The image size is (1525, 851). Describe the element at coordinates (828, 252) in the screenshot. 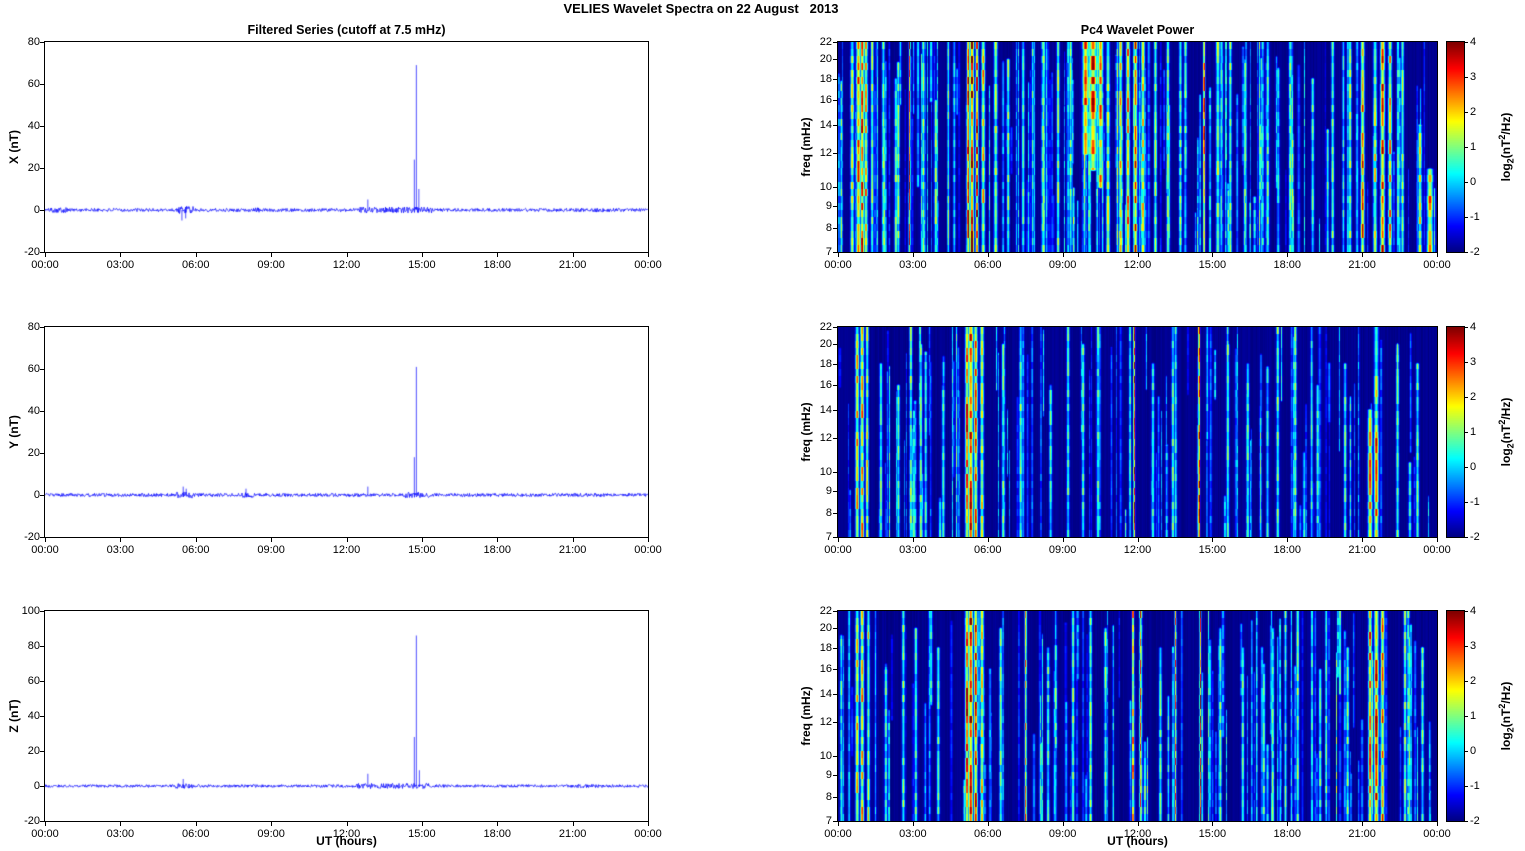

I see `freq-tick-label: 7` at that location.